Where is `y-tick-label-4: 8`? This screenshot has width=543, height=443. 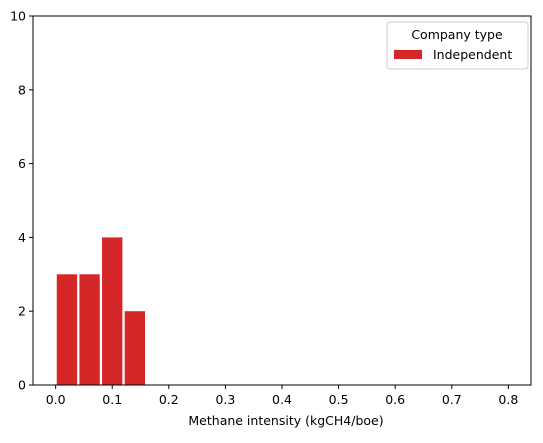
y-tick-label-4: 8 is located at coordinates (22, 89).